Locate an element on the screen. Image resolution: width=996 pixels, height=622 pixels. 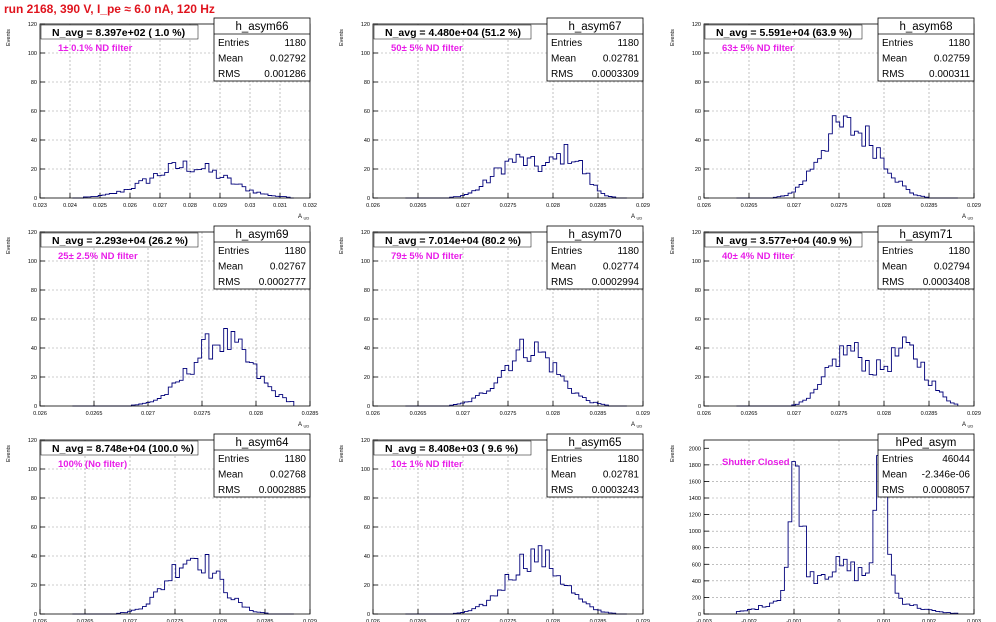
navg-box is located at coordinates (119, 448).